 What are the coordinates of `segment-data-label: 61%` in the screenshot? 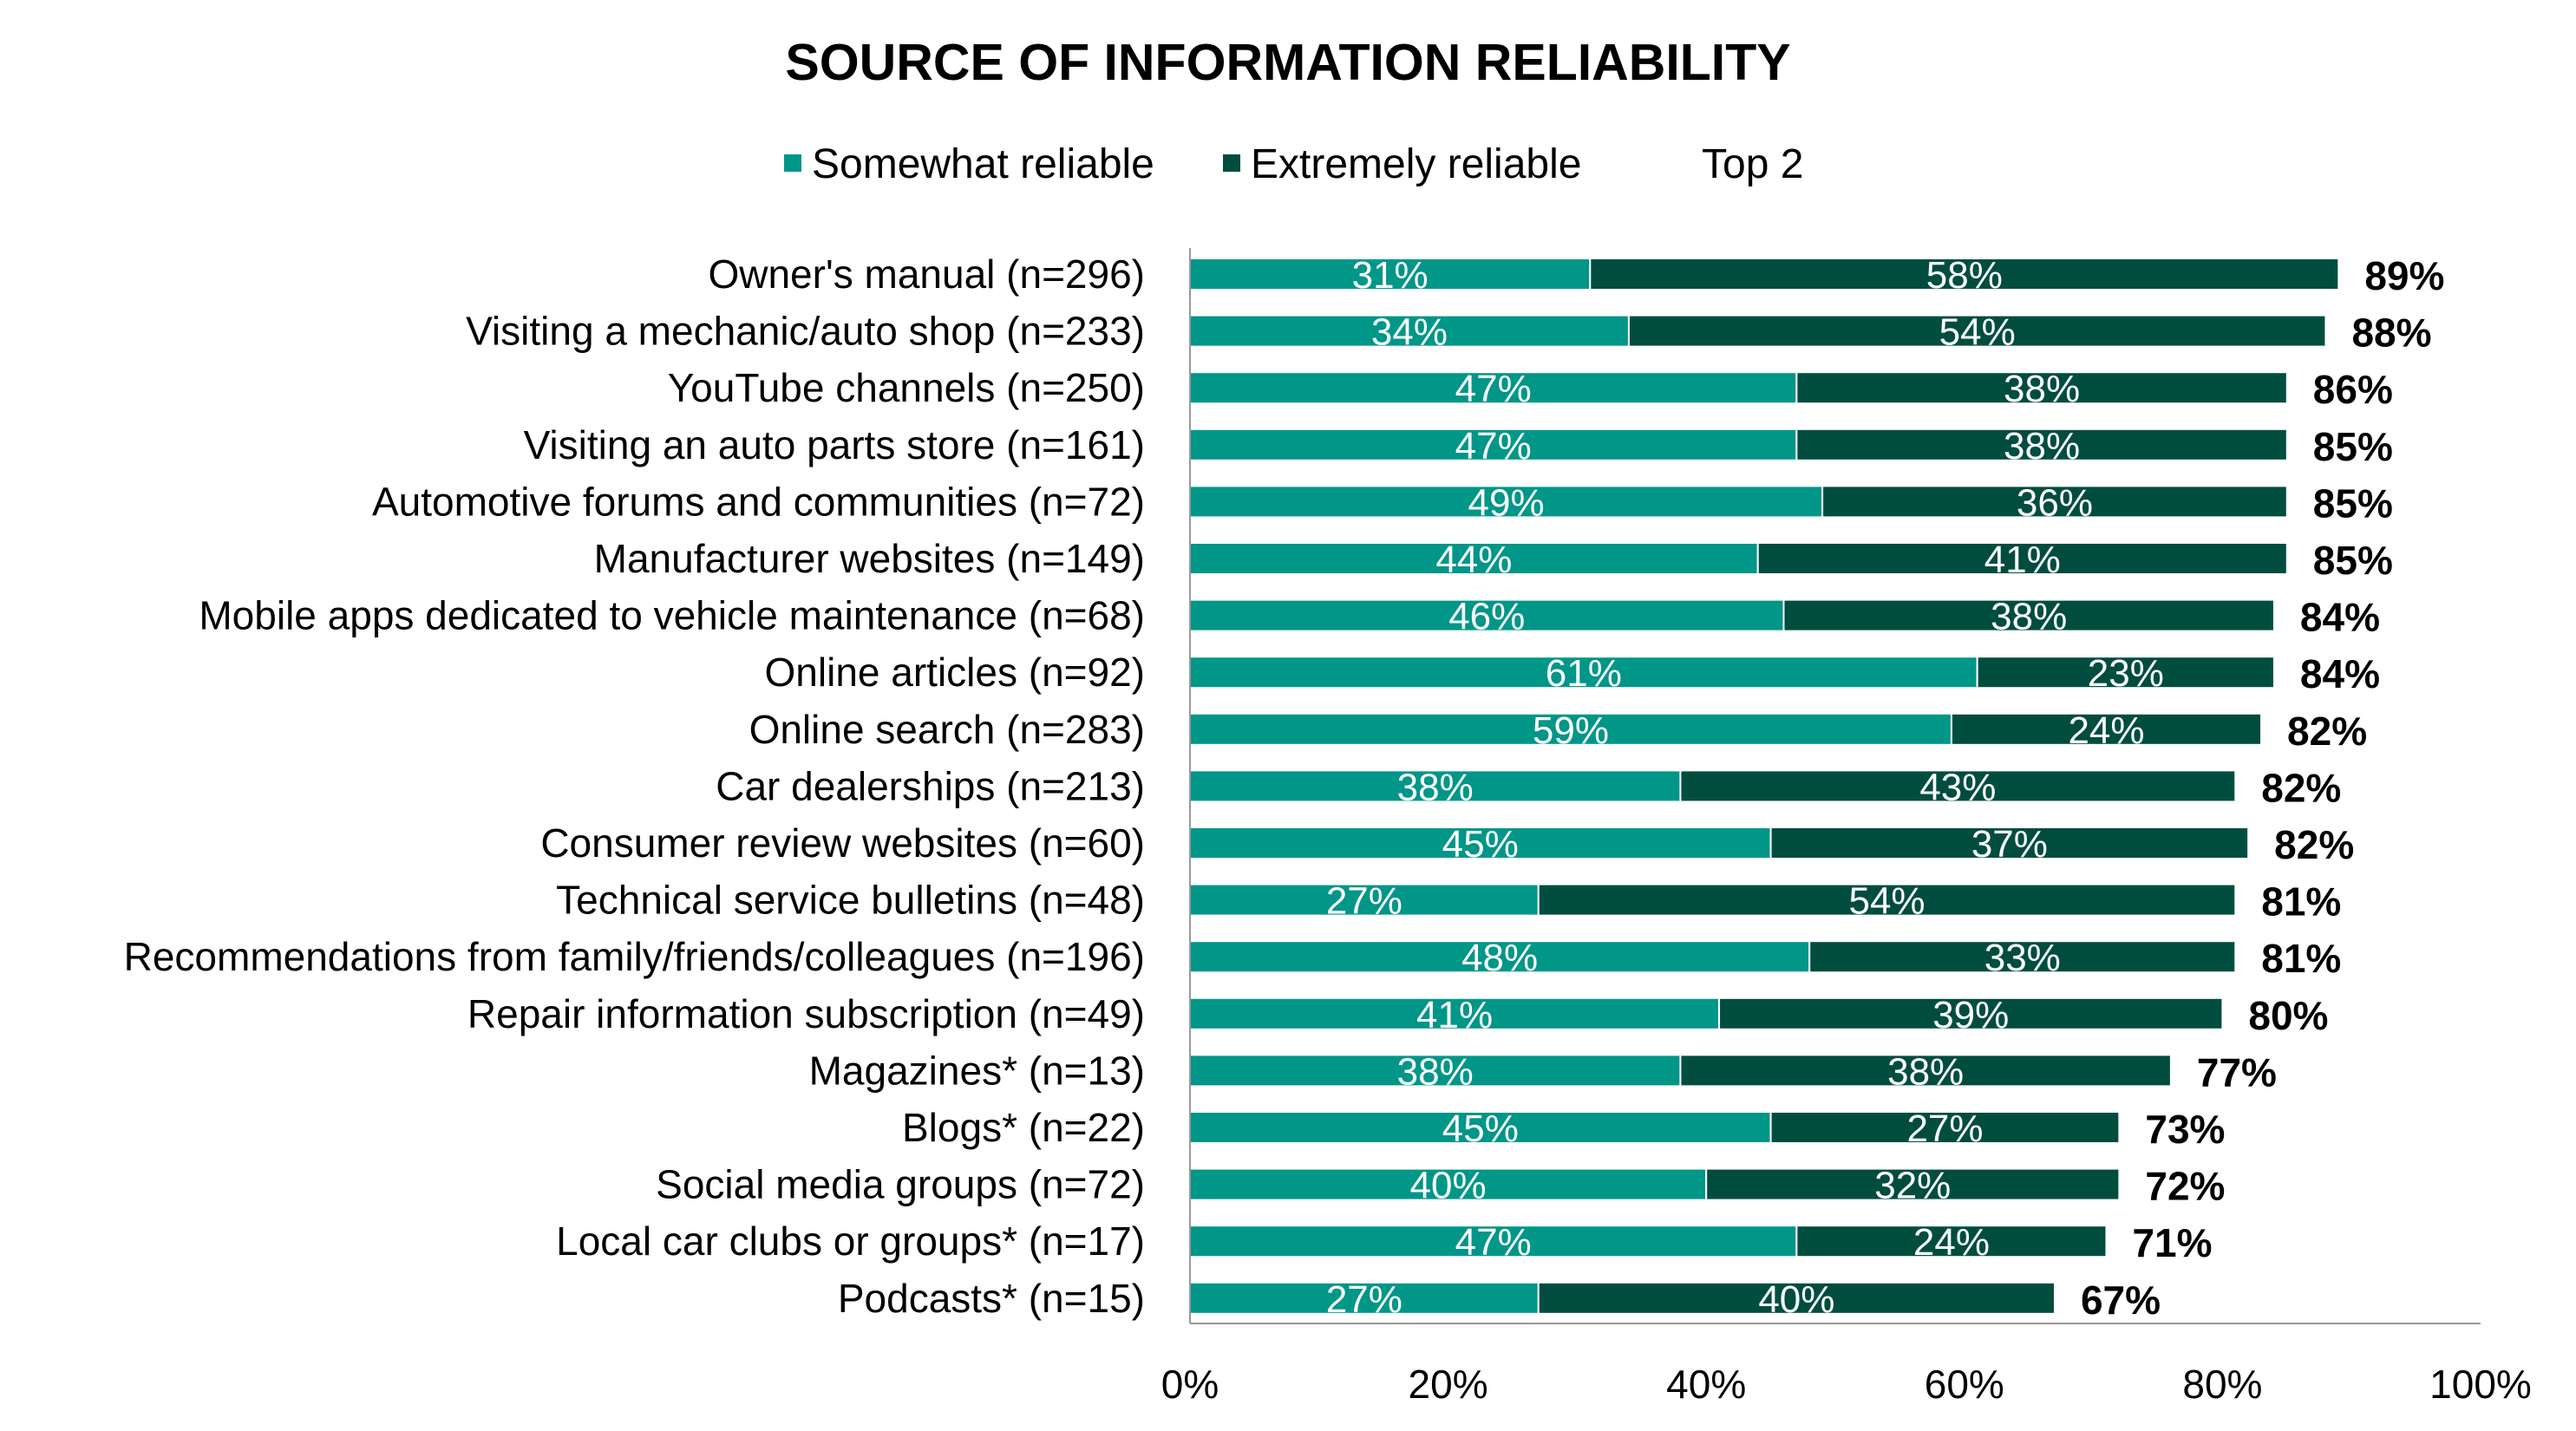 It's located at (1584, 673).